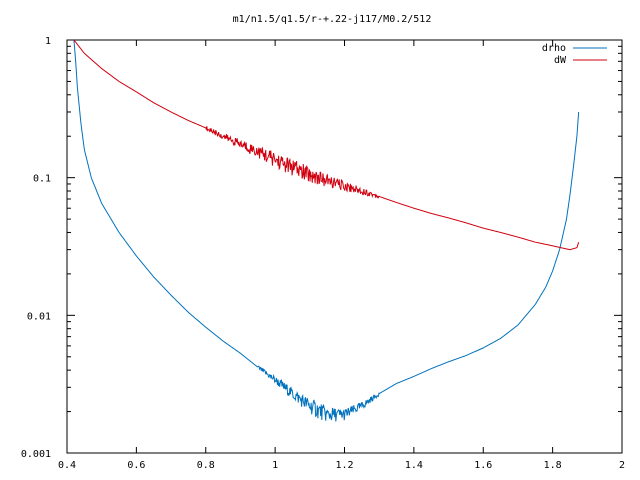 The image size is (640, 480). Describe the element at coordinates (136, 465) in the screenshot. I see `x-tick-label: 0.6` at that location.